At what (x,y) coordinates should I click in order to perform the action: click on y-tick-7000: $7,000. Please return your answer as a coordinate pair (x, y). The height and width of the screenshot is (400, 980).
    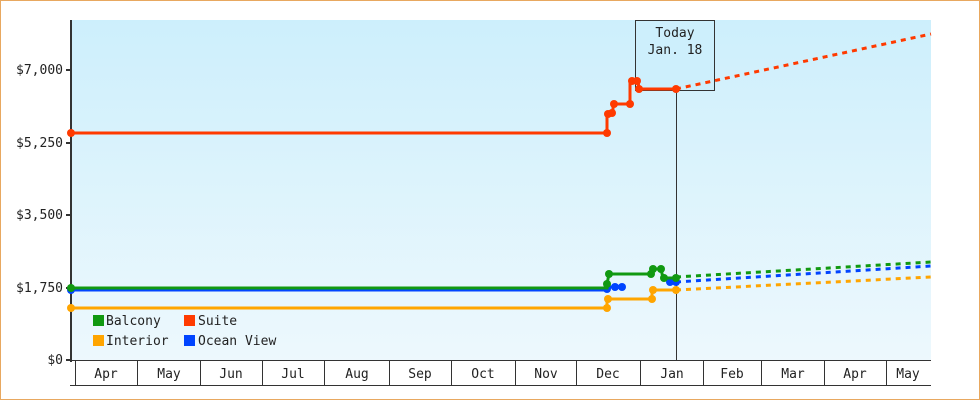
    Looking at the image, I should click on (39, 70).